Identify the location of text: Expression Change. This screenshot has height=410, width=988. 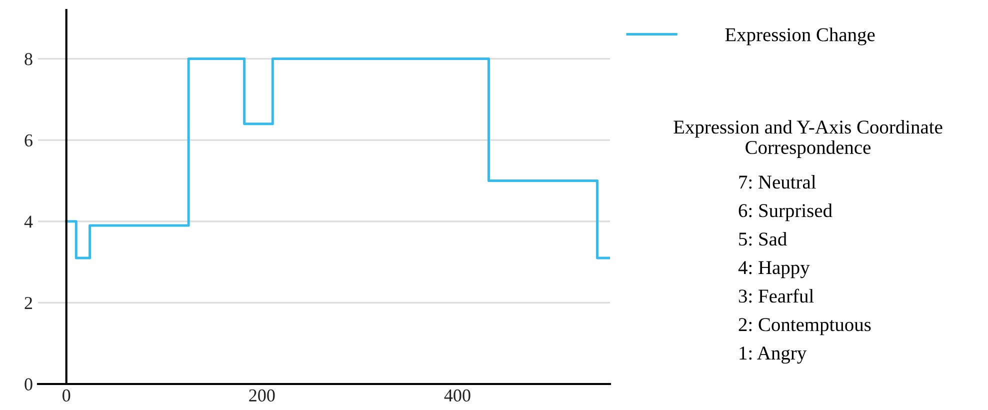
(800, 37).